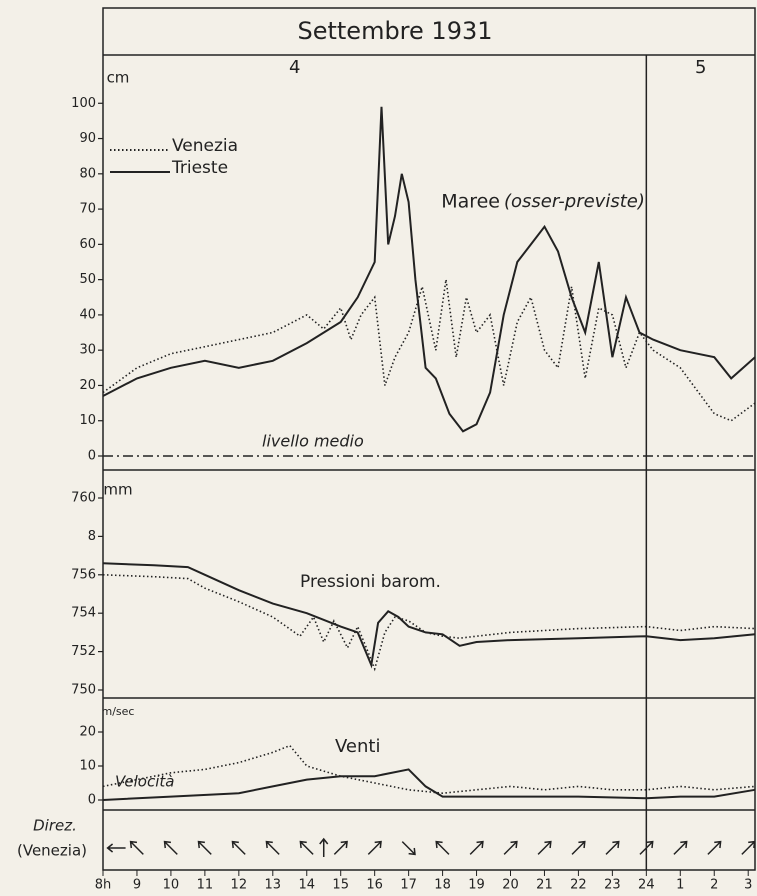  What do you see at coordinates (294, 67) in the screenshot?
I see `day-label: 4` at bounding box center [294, 67].